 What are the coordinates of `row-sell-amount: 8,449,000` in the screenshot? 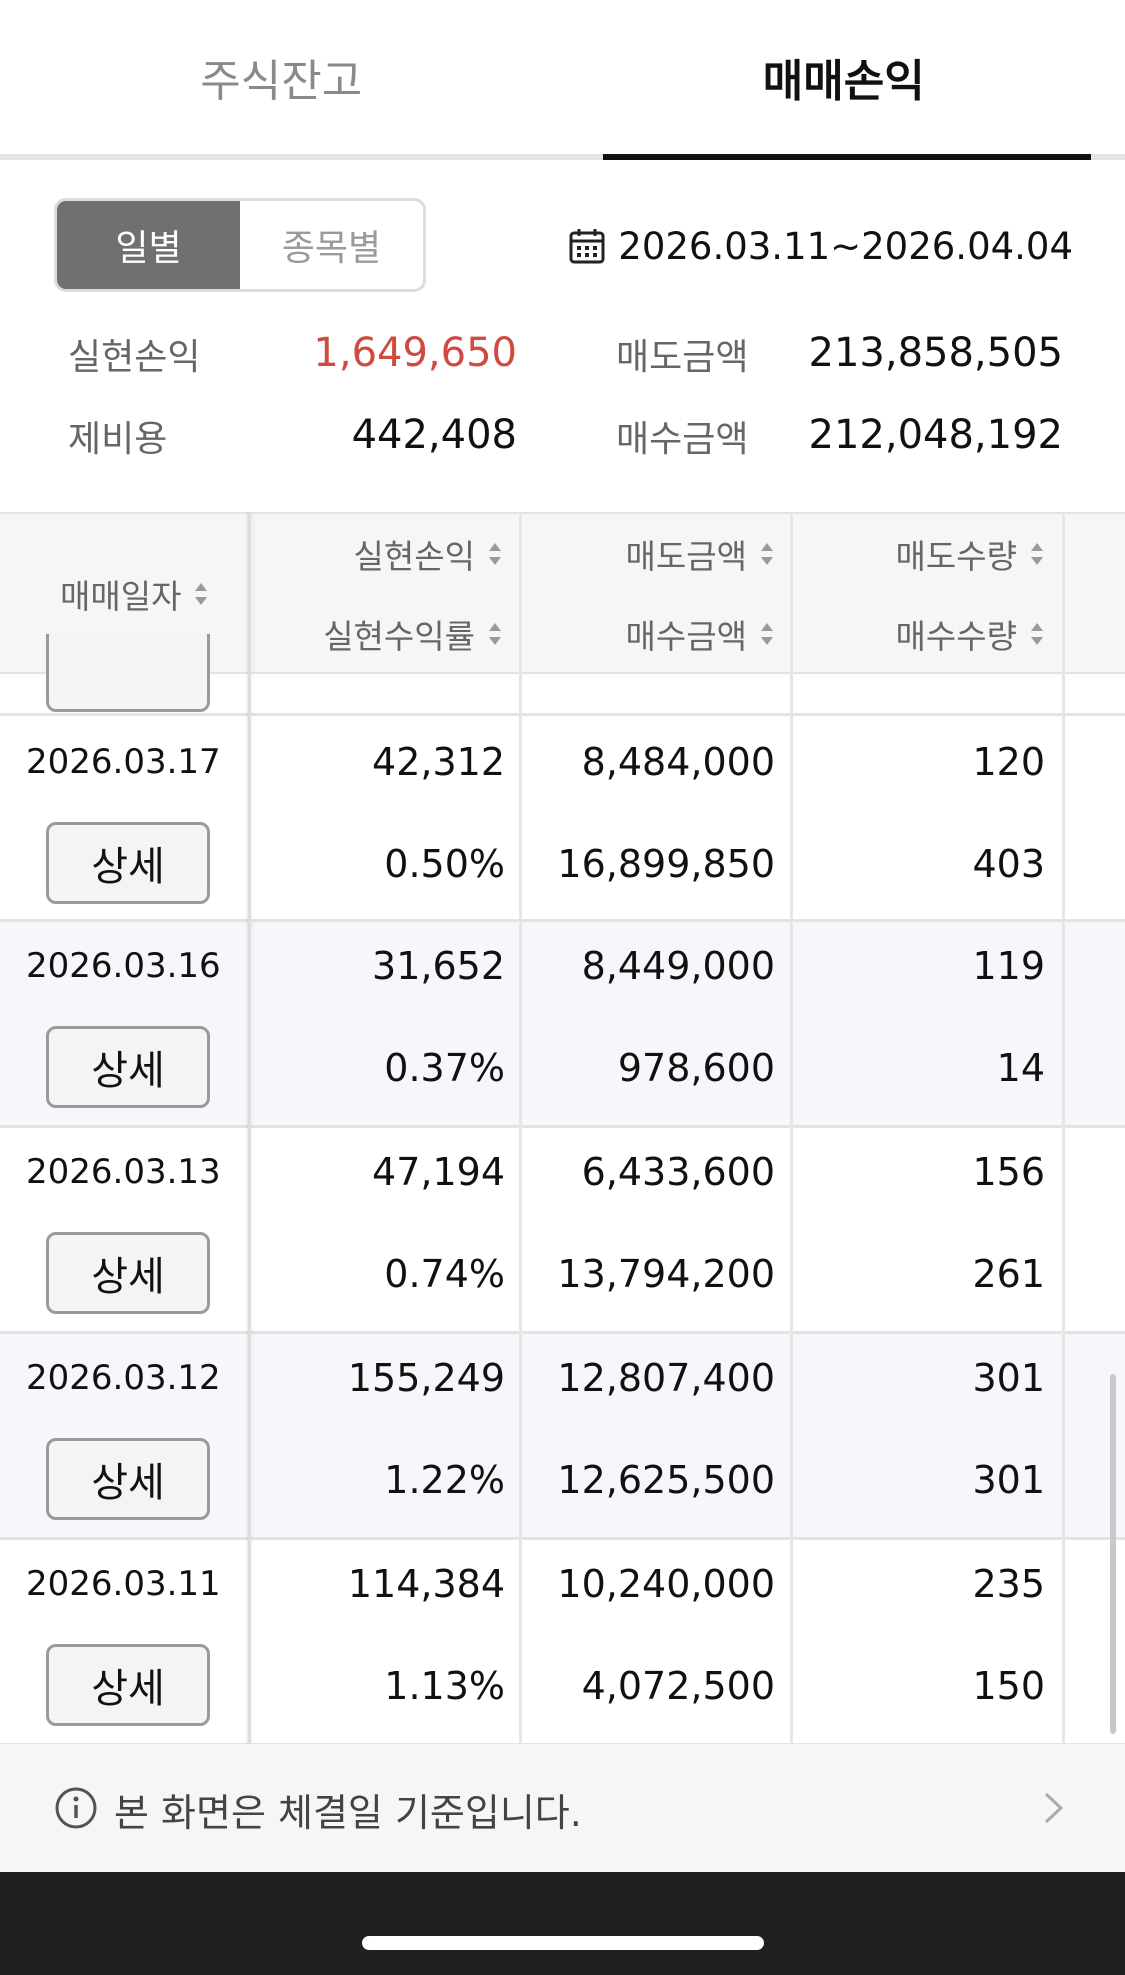 It's located at (678, 966).